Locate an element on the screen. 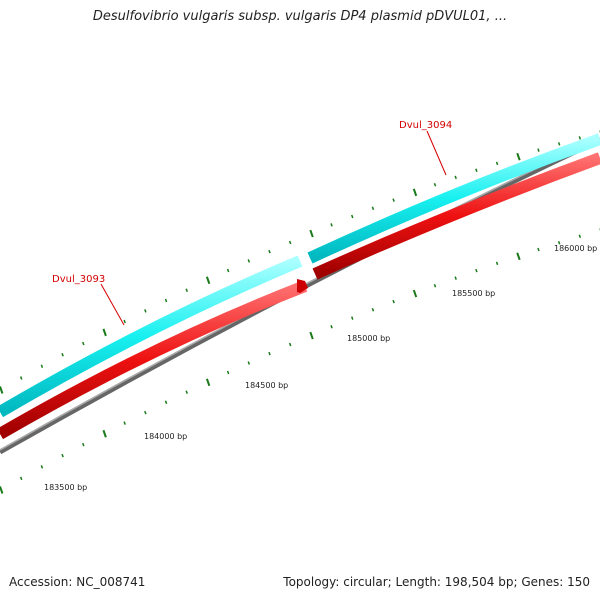 This screenshot has height=600, width=600. gene-dvul-3094-forward-bar is located at coordinates (453, 198).